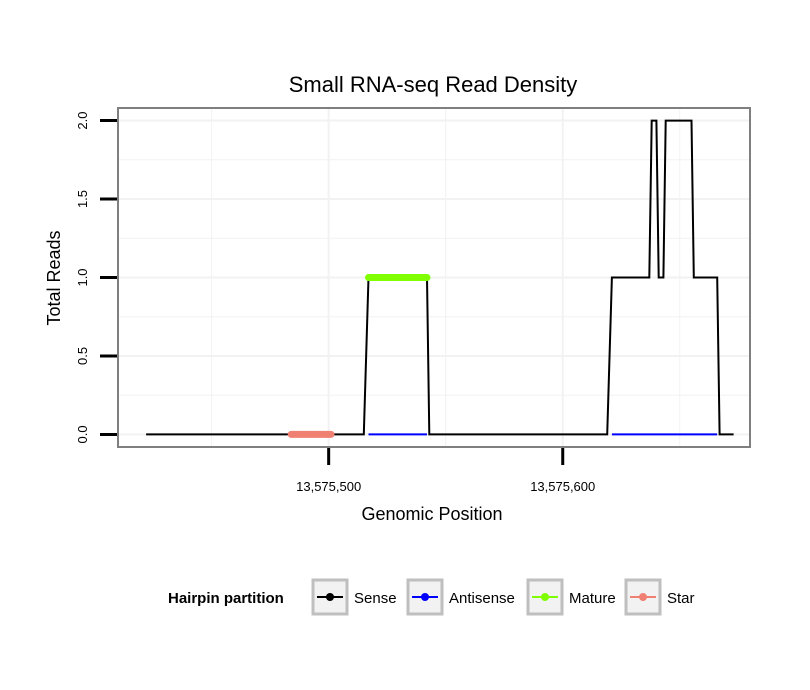 This screenshot has width=810, height=690. Describe the element at coordinates (445, 471) in the screenshot. I see `x-axis: 13,575,500 13,575,600` at that location.